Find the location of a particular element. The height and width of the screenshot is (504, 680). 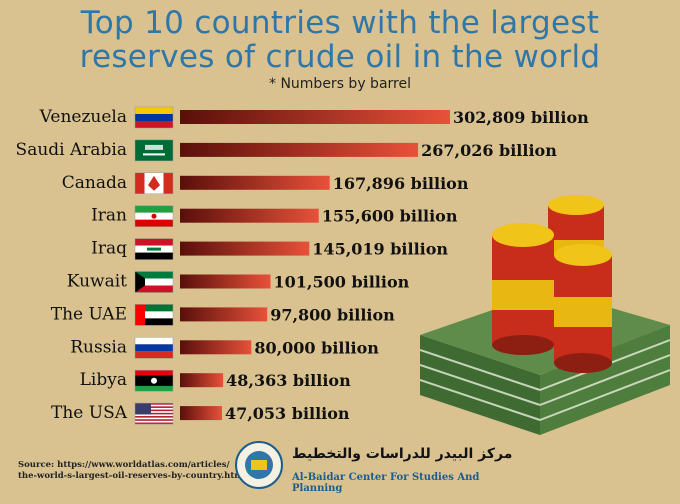

country-label: Saudi Arabia is located at coordinates (71, 150).